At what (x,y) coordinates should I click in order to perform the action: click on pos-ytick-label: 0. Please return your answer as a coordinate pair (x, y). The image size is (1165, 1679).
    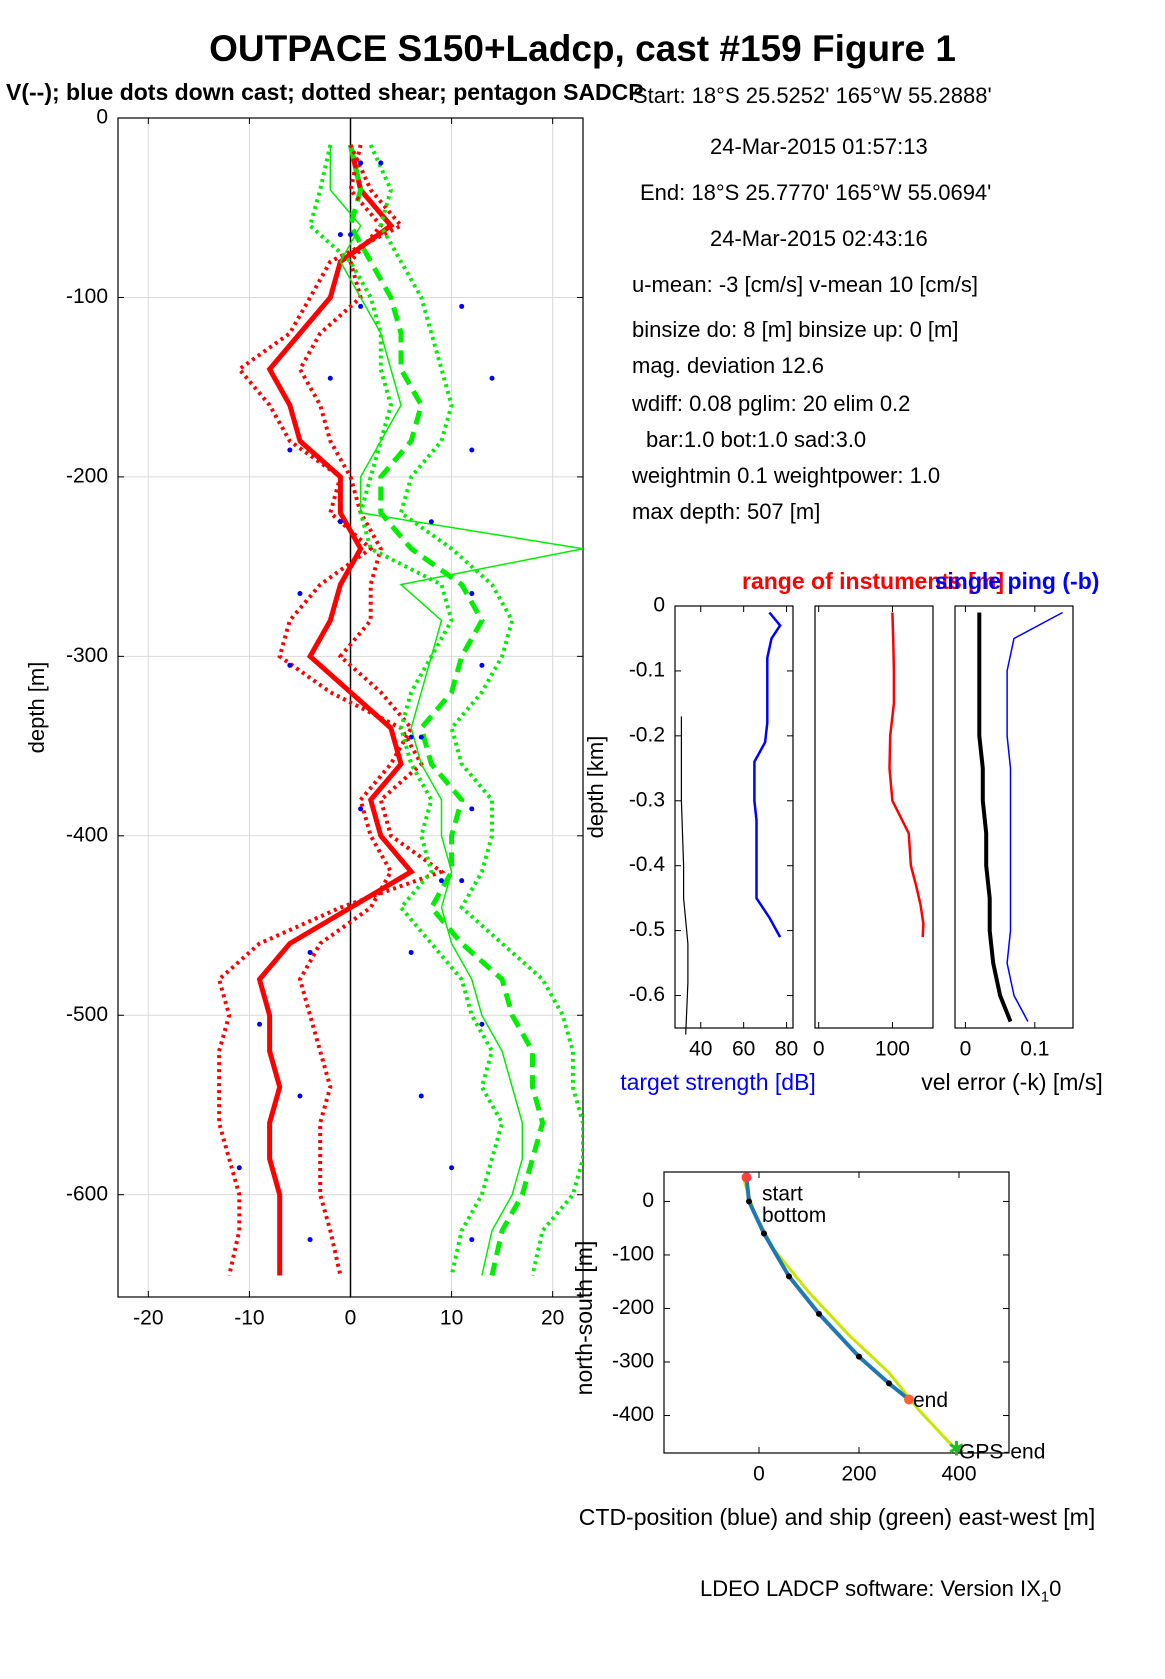
    Looking at the image, I should click on (648, 1200).